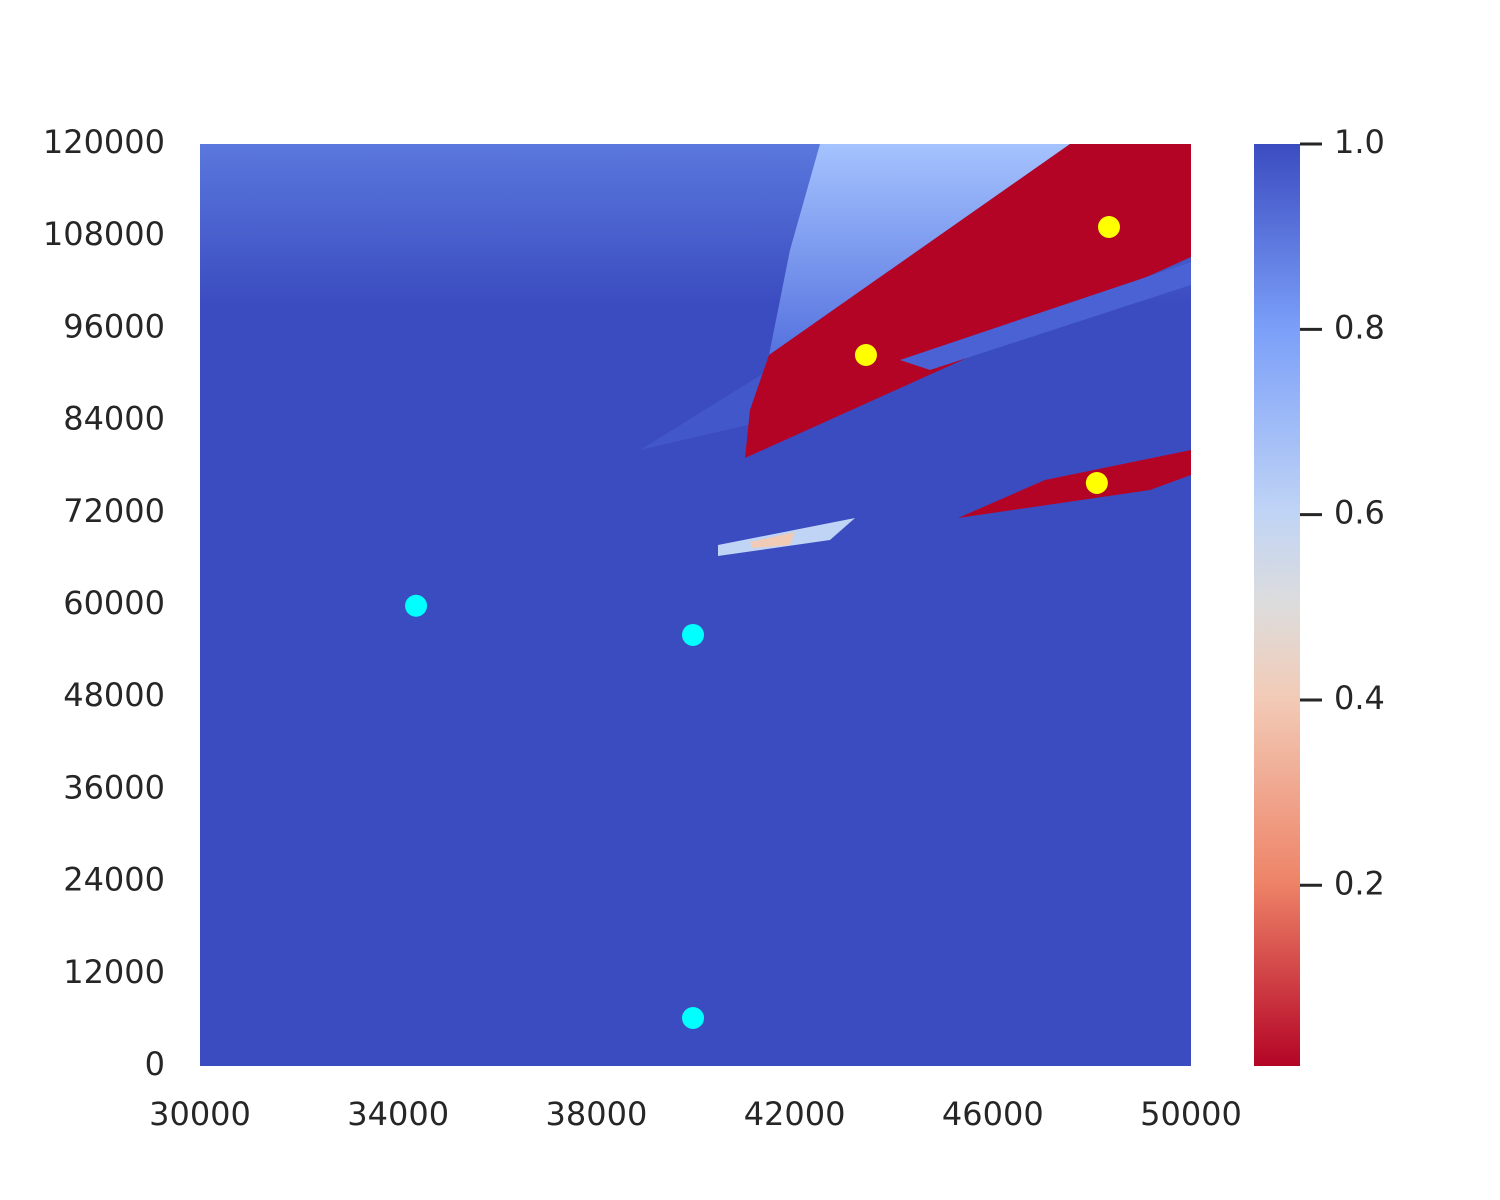 The width and height of the screenshot is (1500, 1200). Describe the element at coordinates (114, 880) in the screenshot. I see `y-tick-label: 24000` at that location.